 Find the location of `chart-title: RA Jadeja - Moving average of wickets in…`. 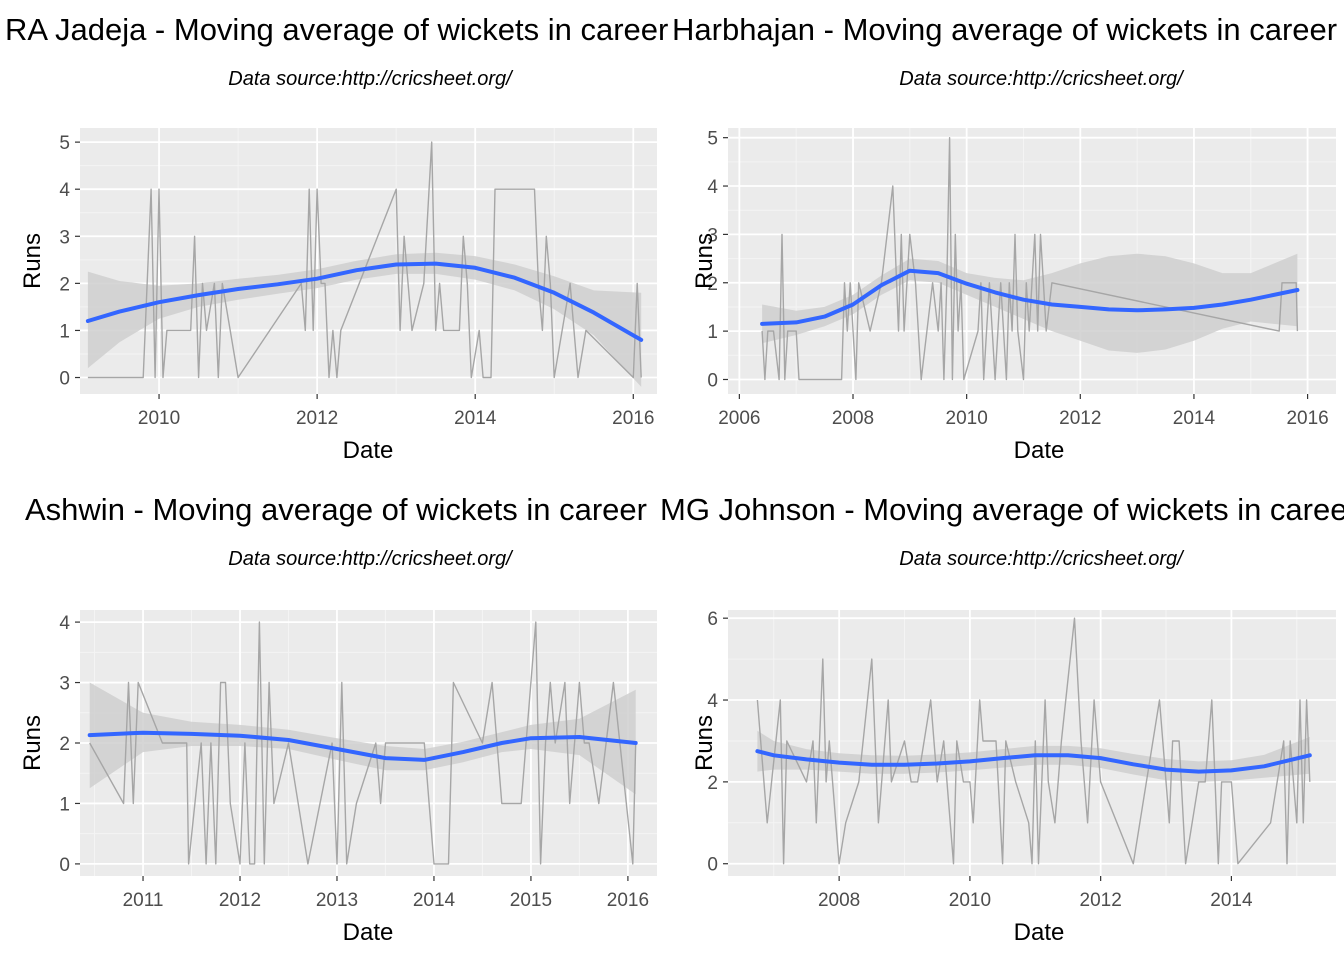

chart-title: RA Jadeja - Moving average of wickets in… is located at coordinates (336, 29).